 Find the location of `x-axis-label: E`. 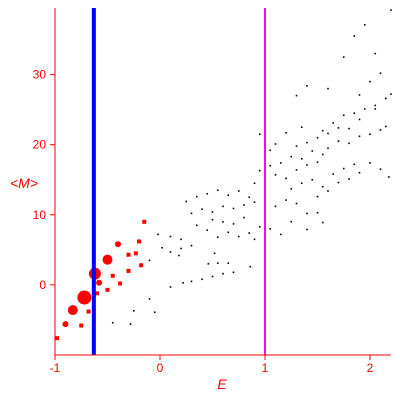

x-axis-label: E is located at coordinates (222, 384).